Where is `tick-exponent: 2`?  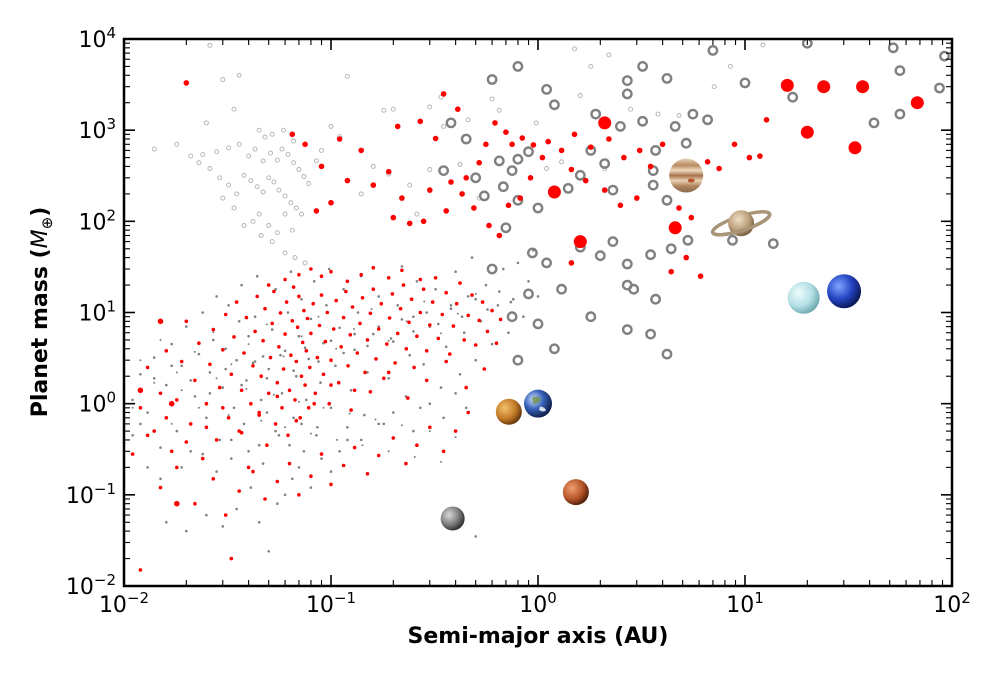 tick-exponent: 2 is located at coordinates (111, 215).